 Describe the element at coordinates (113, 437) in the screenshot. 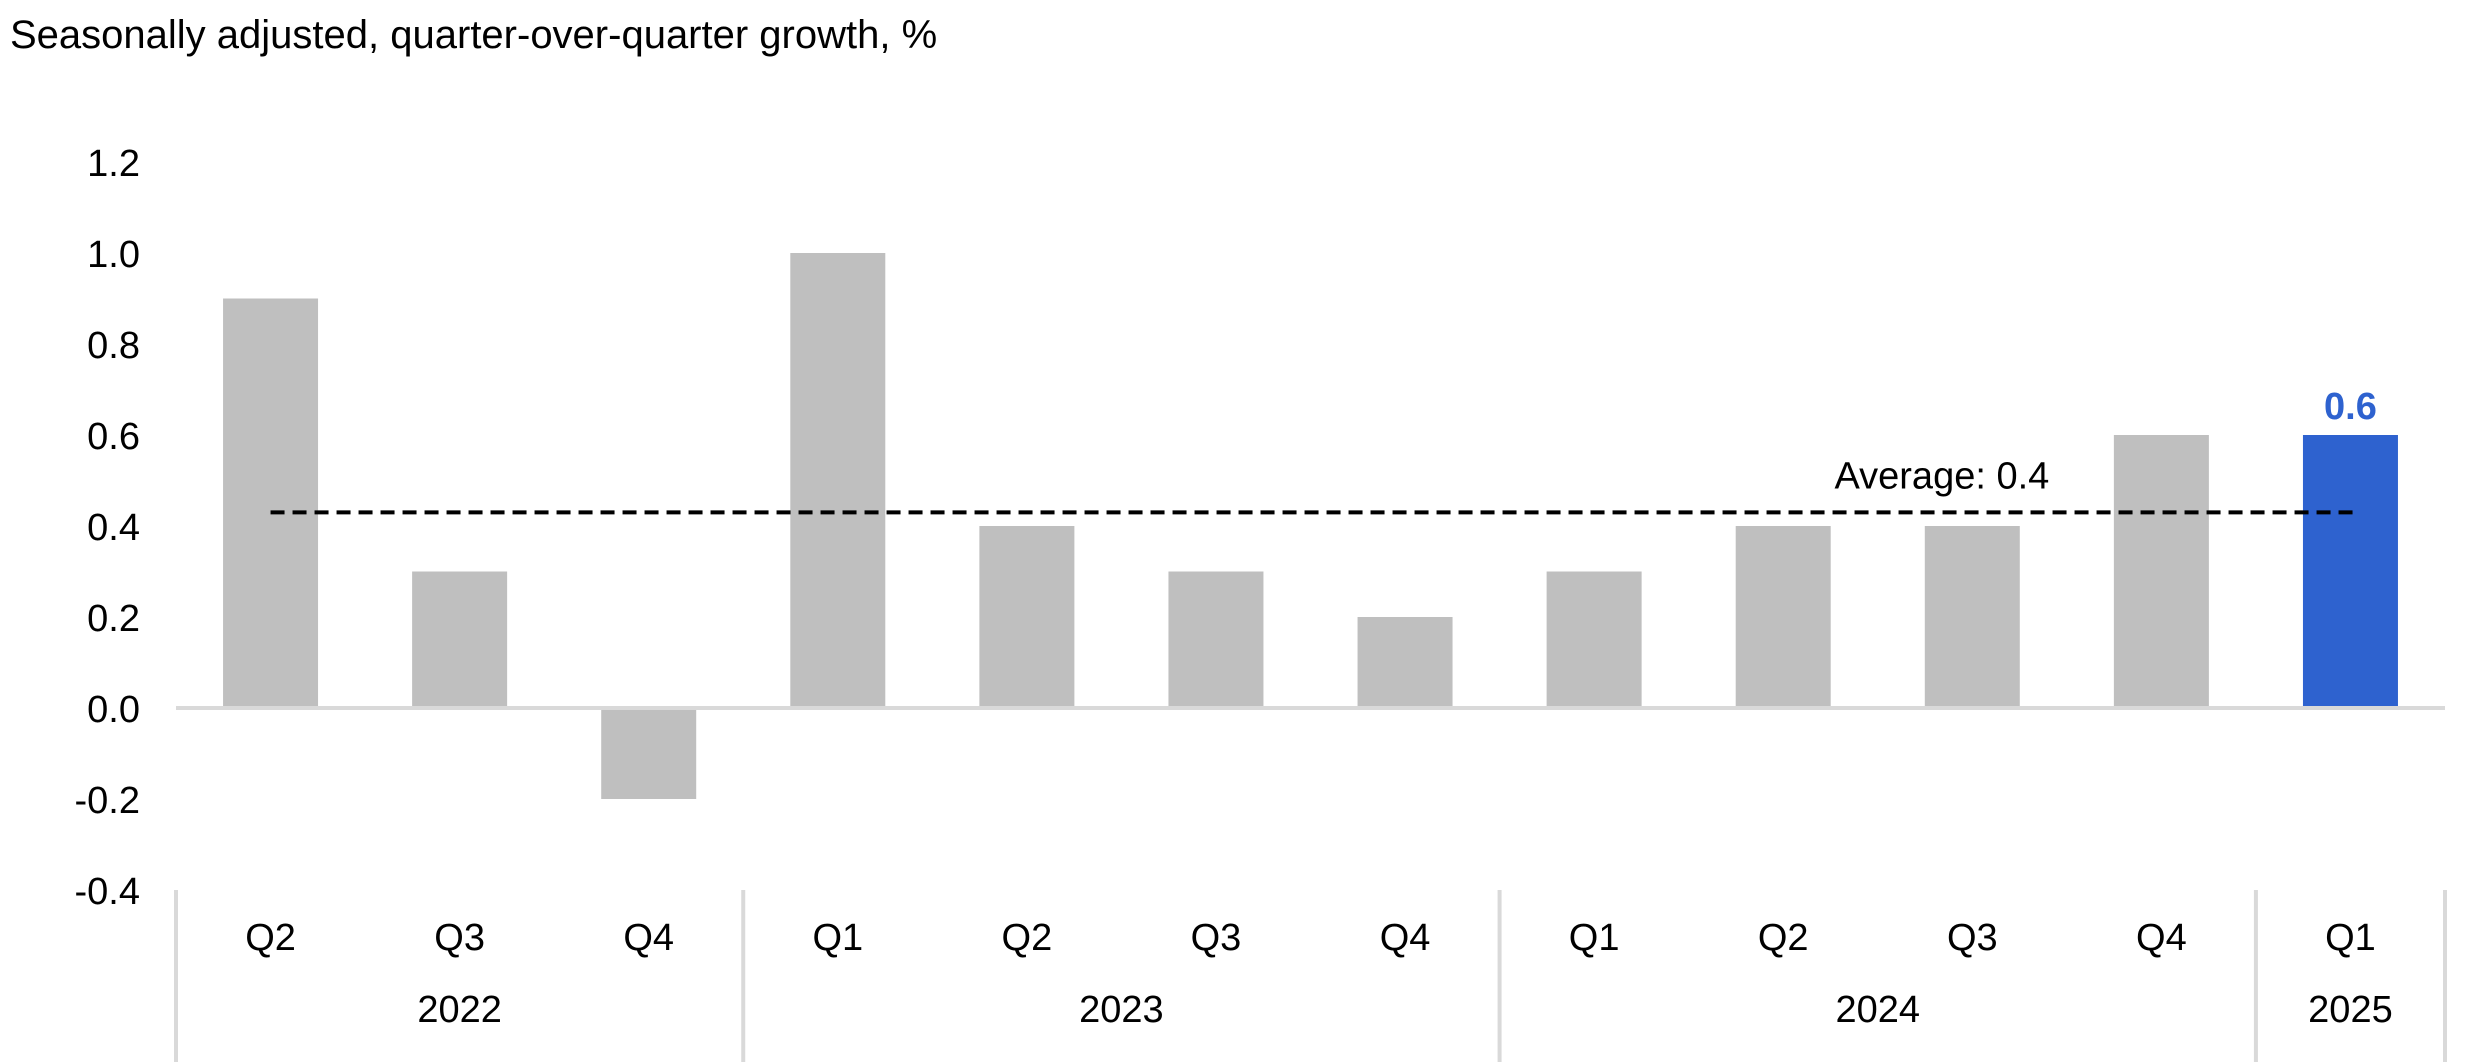

I see `y-tick-label: 0.6` at that location.